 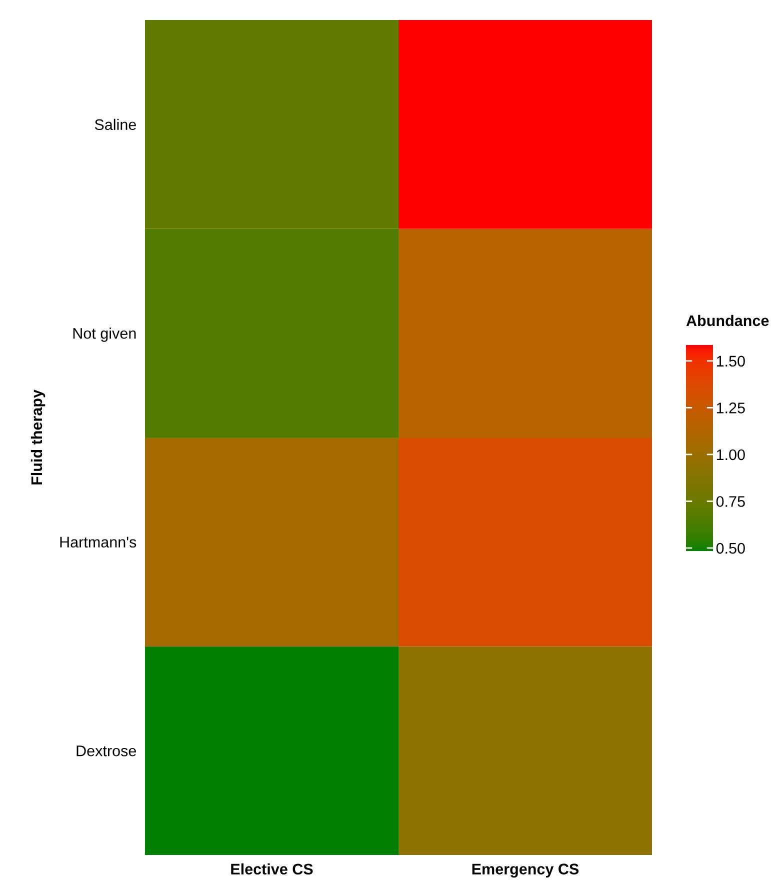 What do you see at coordinates (104, 335) in the screenshot?
I see `y-tick-label: Not given` at bounding box center [104, 335].